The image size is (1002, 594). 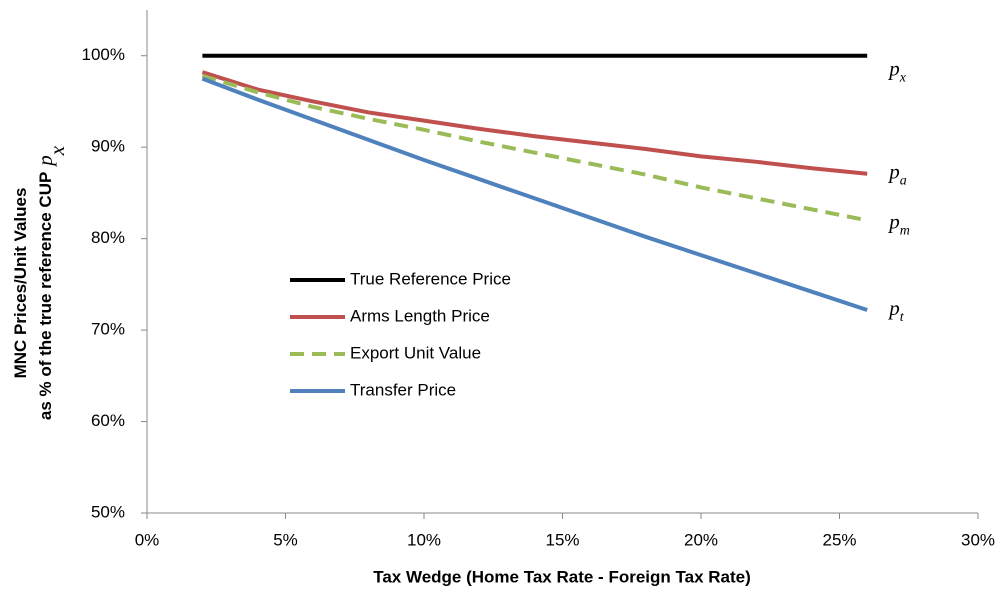 What do you see at coordinates (701, 539) in the screenshot?
I see `x-tick-label: 20%` at bounding box center [701, 539].